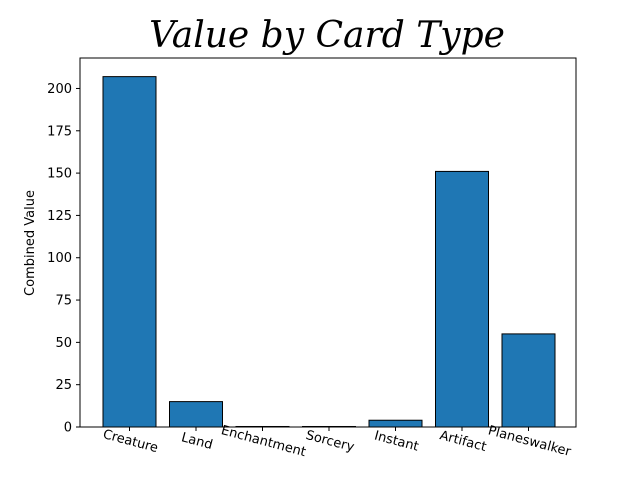 This screenshot has width=640, height=480. What do you see at coordinates (68, 428) in the screenshot?
I see `y-tick-label: 0` at bounding box center [68, 428].